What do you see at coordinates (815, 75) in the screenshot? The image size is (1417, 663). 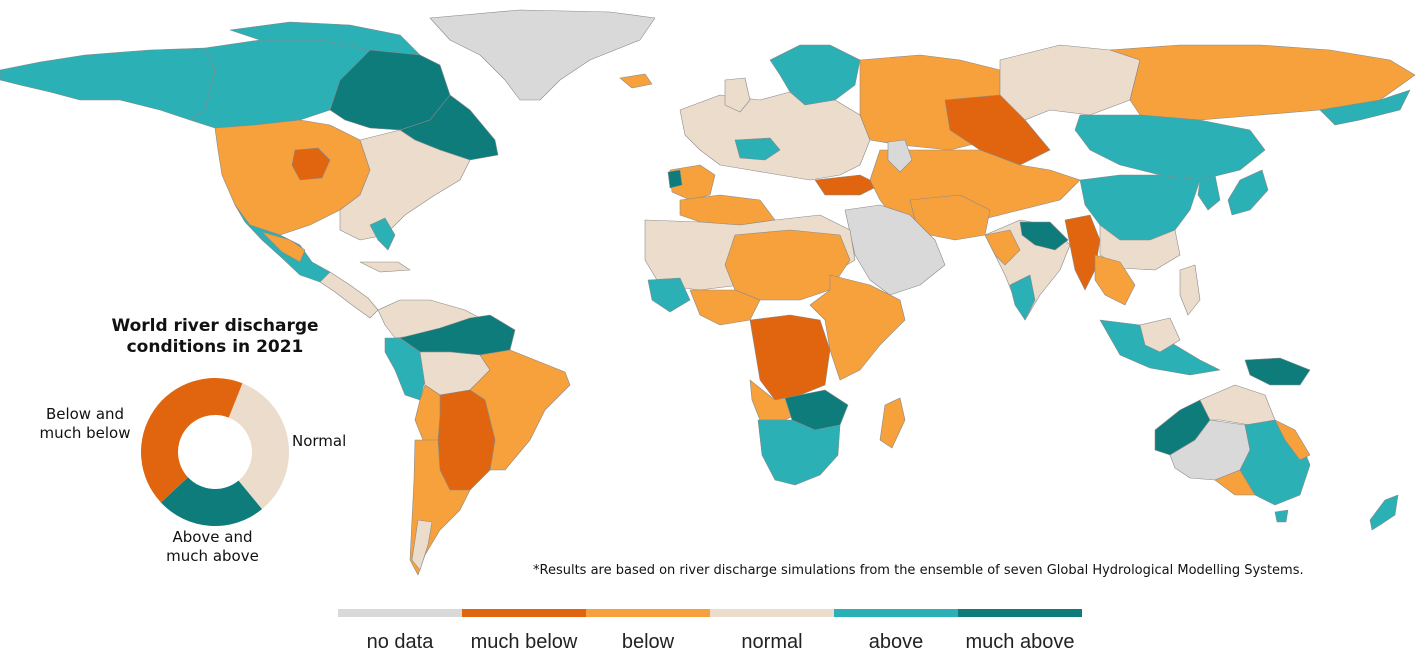 I see `map-region-scandinavia` at bounding box center [815, 75].